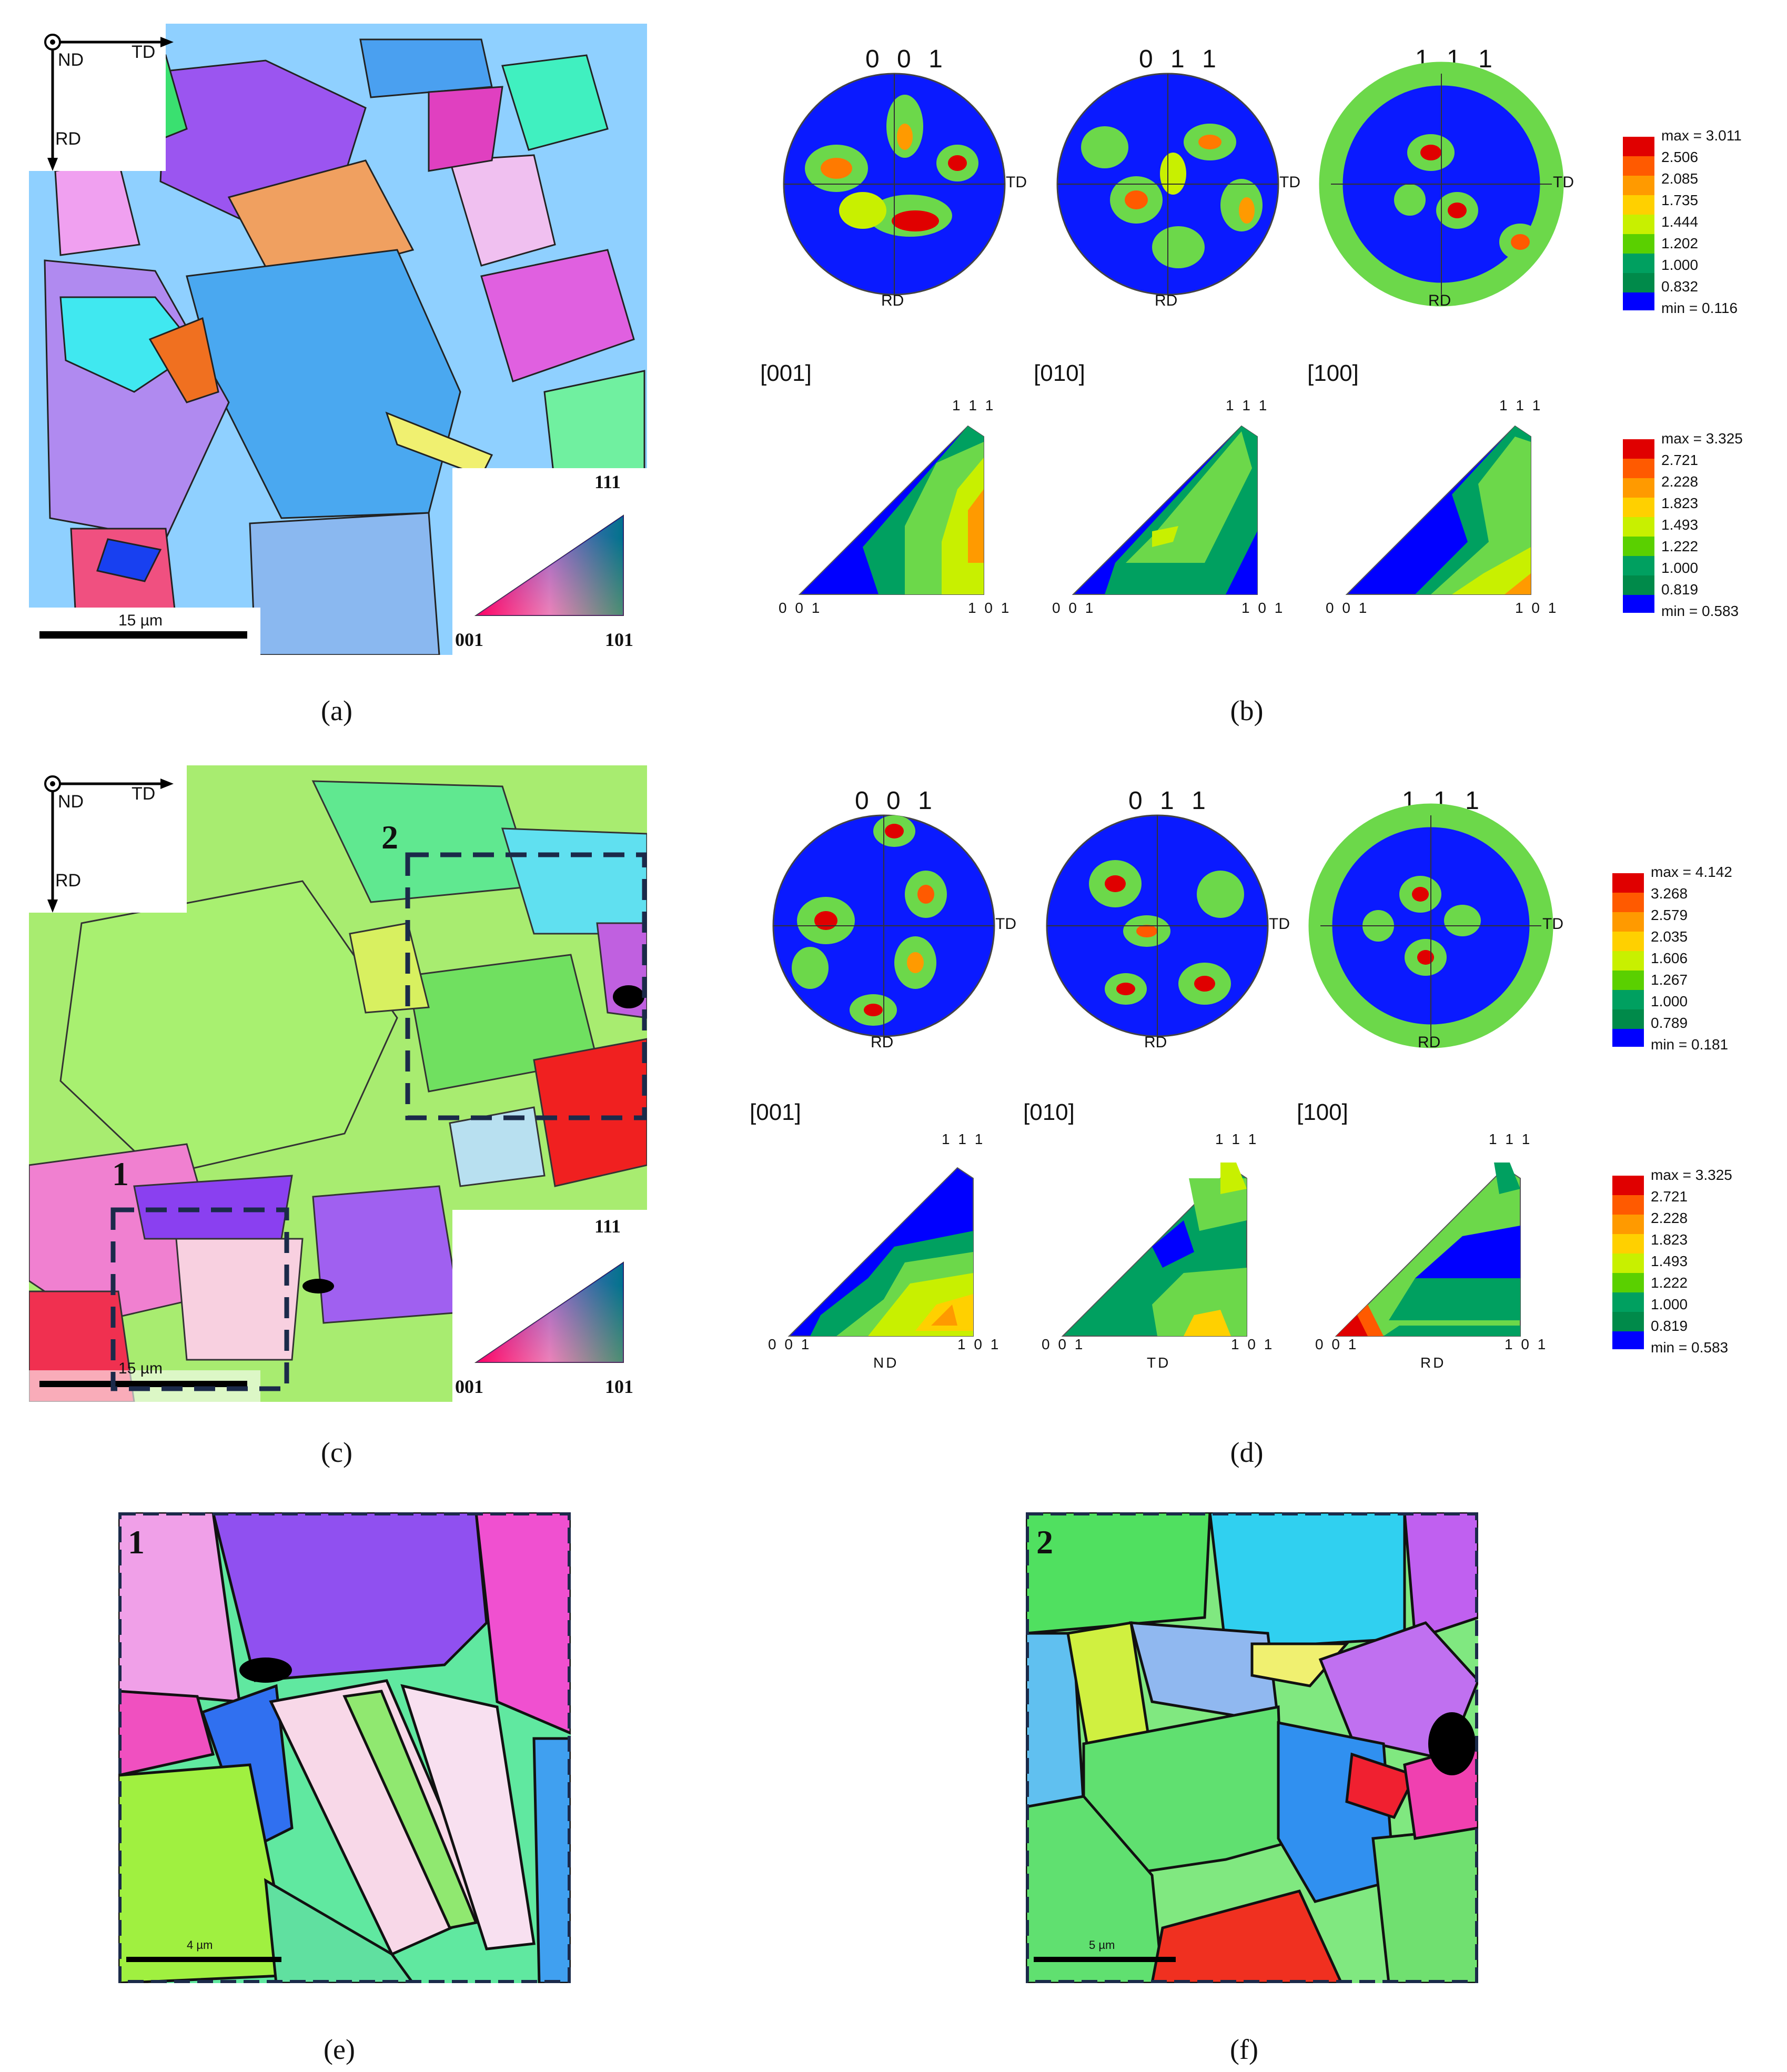 The image size is (1787, 2072). What do you see at coordinates (1180, 59) in the screenshot?
I see `pole-title-011: 0 1 1` at bounding box center [1180, 59].